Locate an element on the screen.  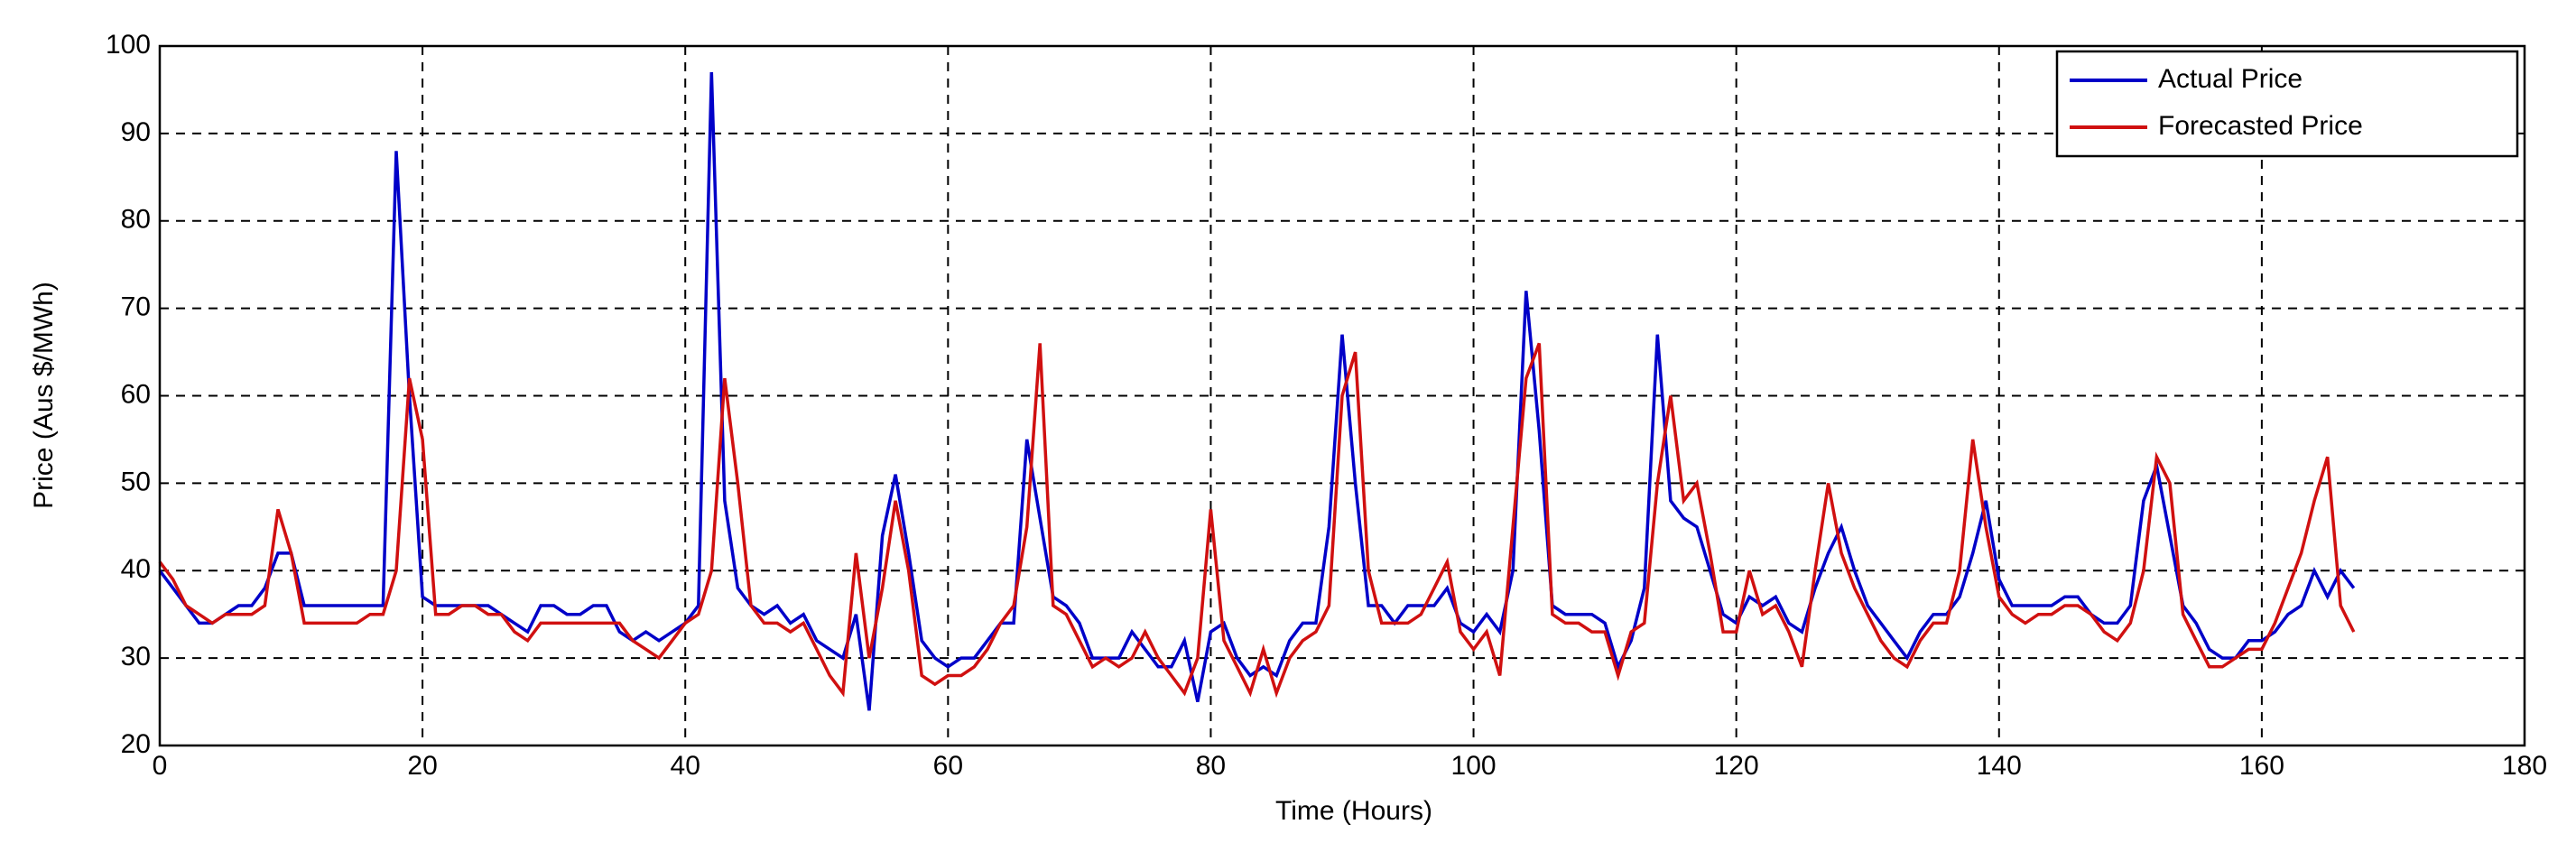
x-axis-label: Time (Hours) is located at coordinates (1353, 811).